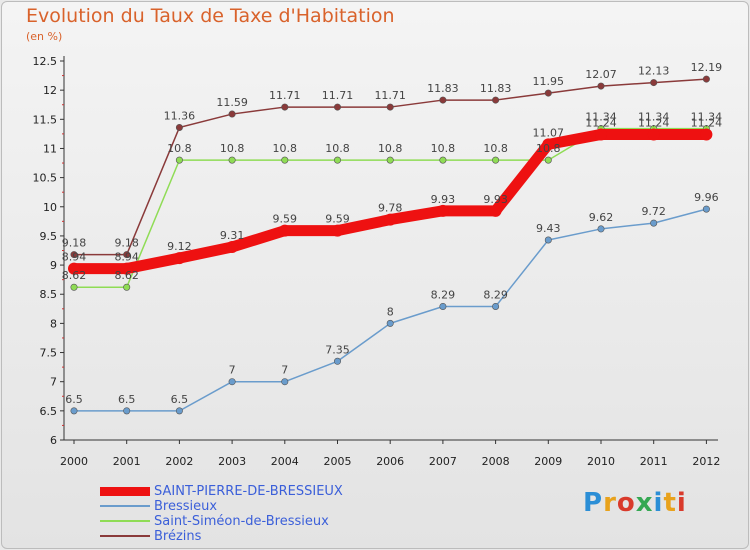  Describe the element at coordinates (706, 461) in the screenshot. I see `x-tick-label: 2012` at that location.